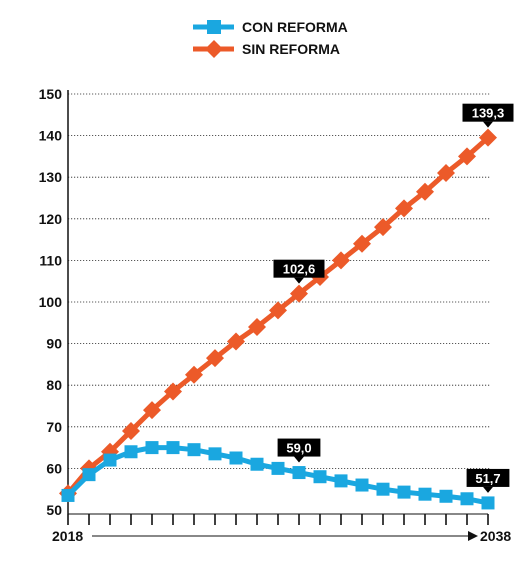  I want to click on value-callout: 139,3, so click(488, 115).